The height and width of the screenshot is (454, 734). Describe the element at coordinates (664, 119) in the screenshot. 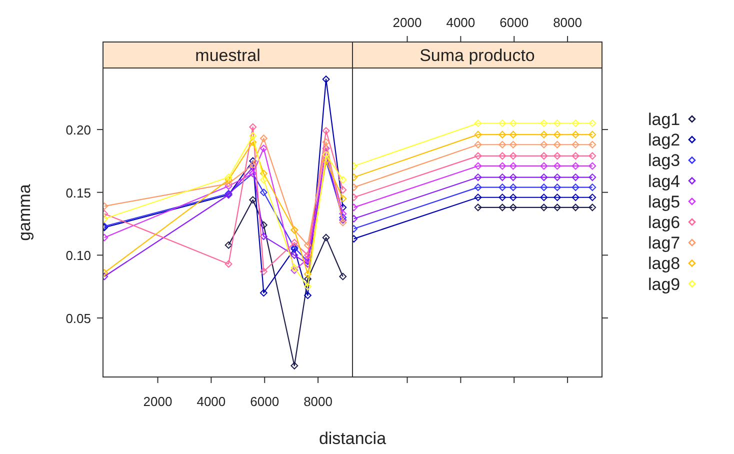

I see `legend-label: lag1` at that location.